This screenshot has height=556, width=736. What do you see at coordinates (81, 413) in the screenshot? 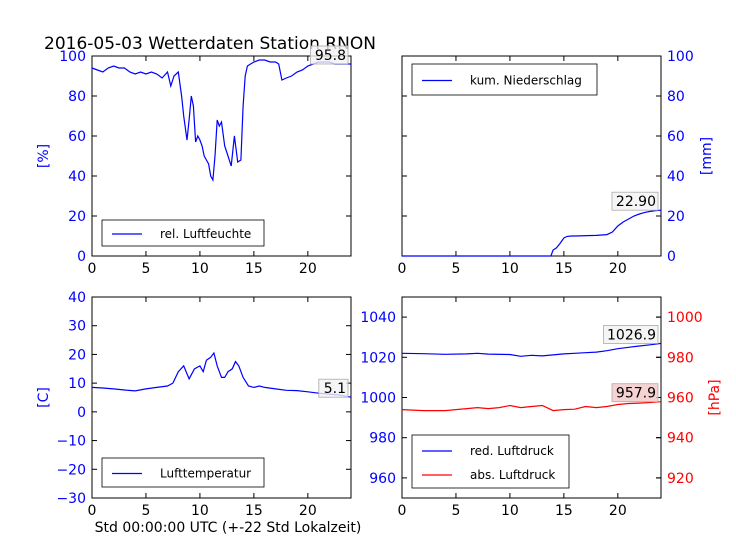
I see `bottom-left-y-tick-label: 0` at bounding box center [81, 413].